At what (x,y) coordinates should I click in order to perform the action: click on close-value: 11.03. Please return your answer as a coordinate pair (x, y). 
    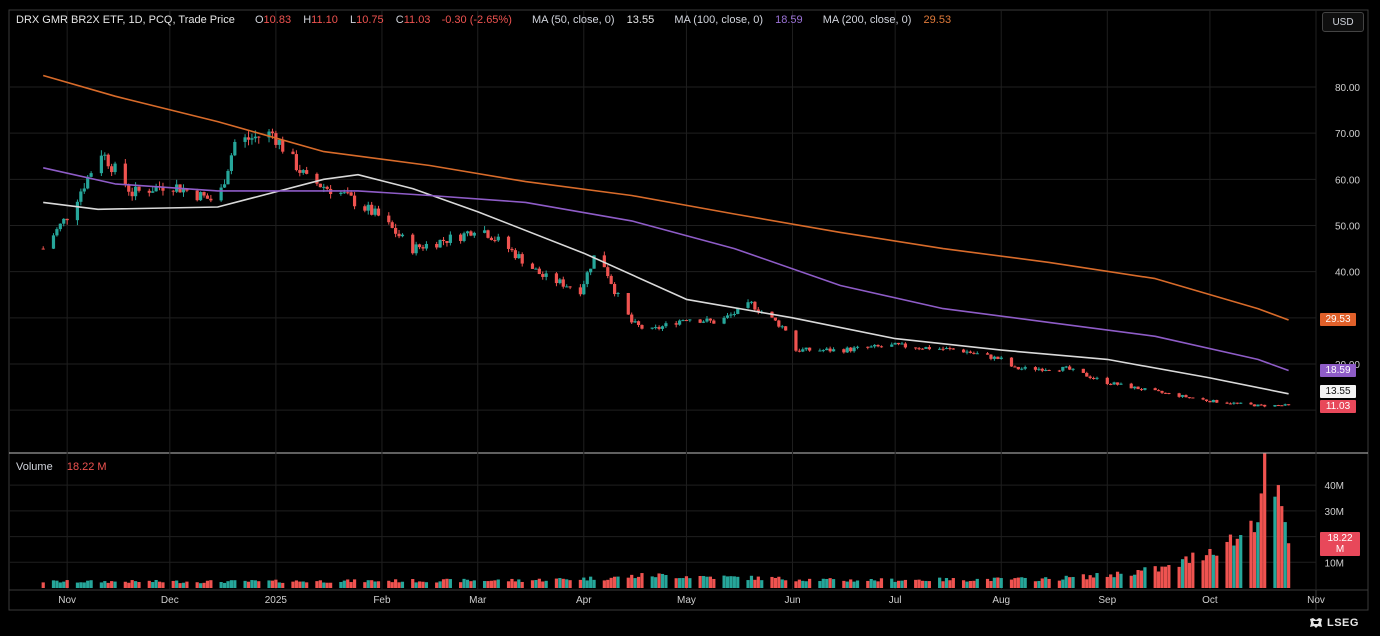
    Looking at the image, I should click on (417, 20).